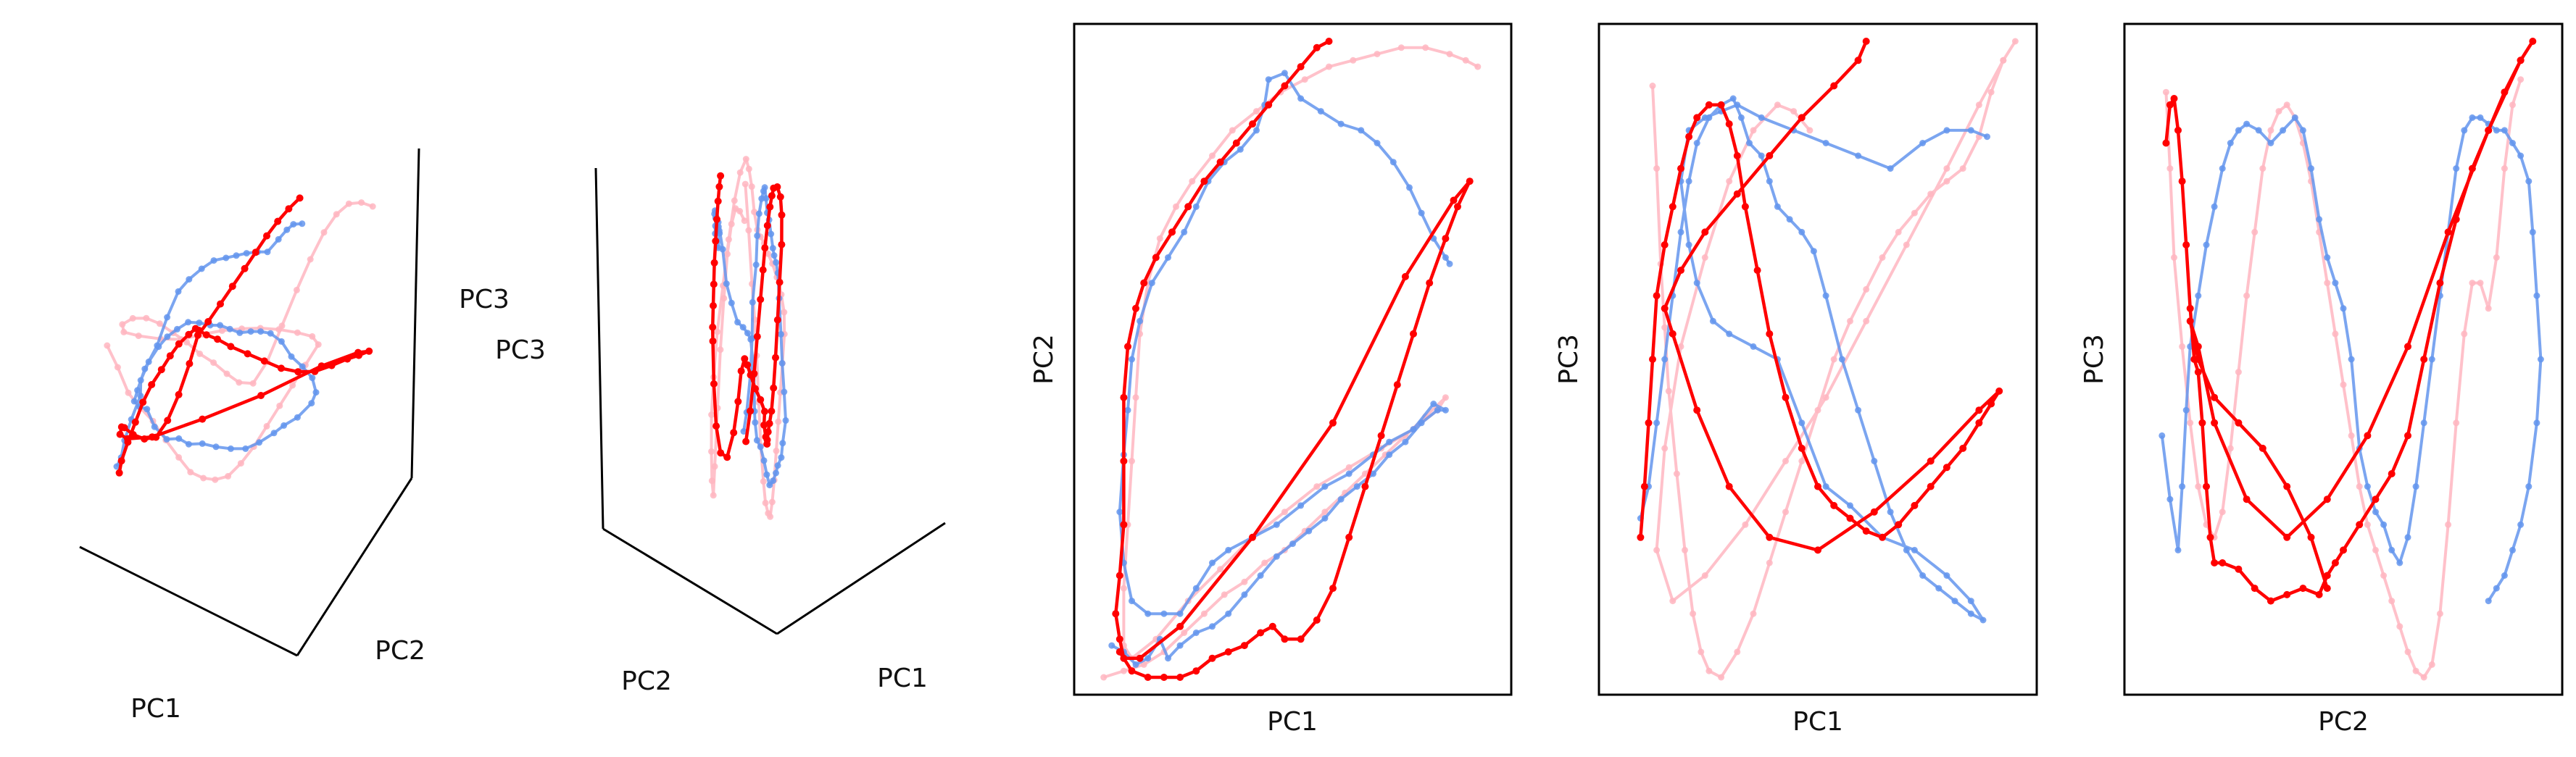 The width and height of the screenshot is (2576, 757). Describe the element at coordinates (599, 348) in the screenshot. I see `z-axis-line` at that location.